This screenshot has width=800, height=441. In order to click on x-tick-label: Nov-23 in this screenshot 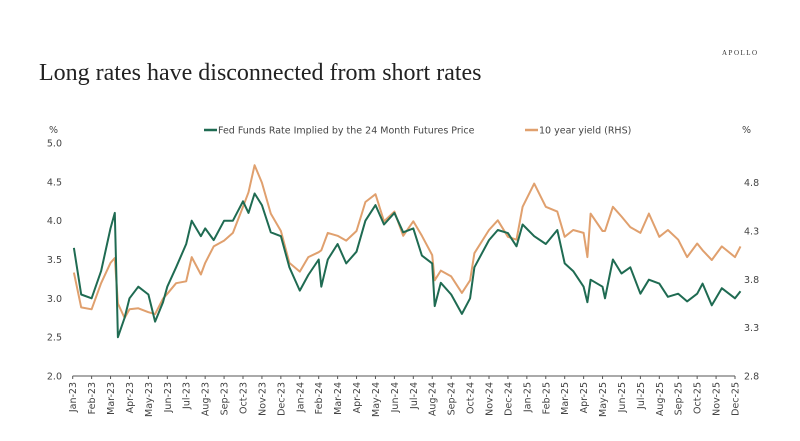, I will do `click(262, 399)`.